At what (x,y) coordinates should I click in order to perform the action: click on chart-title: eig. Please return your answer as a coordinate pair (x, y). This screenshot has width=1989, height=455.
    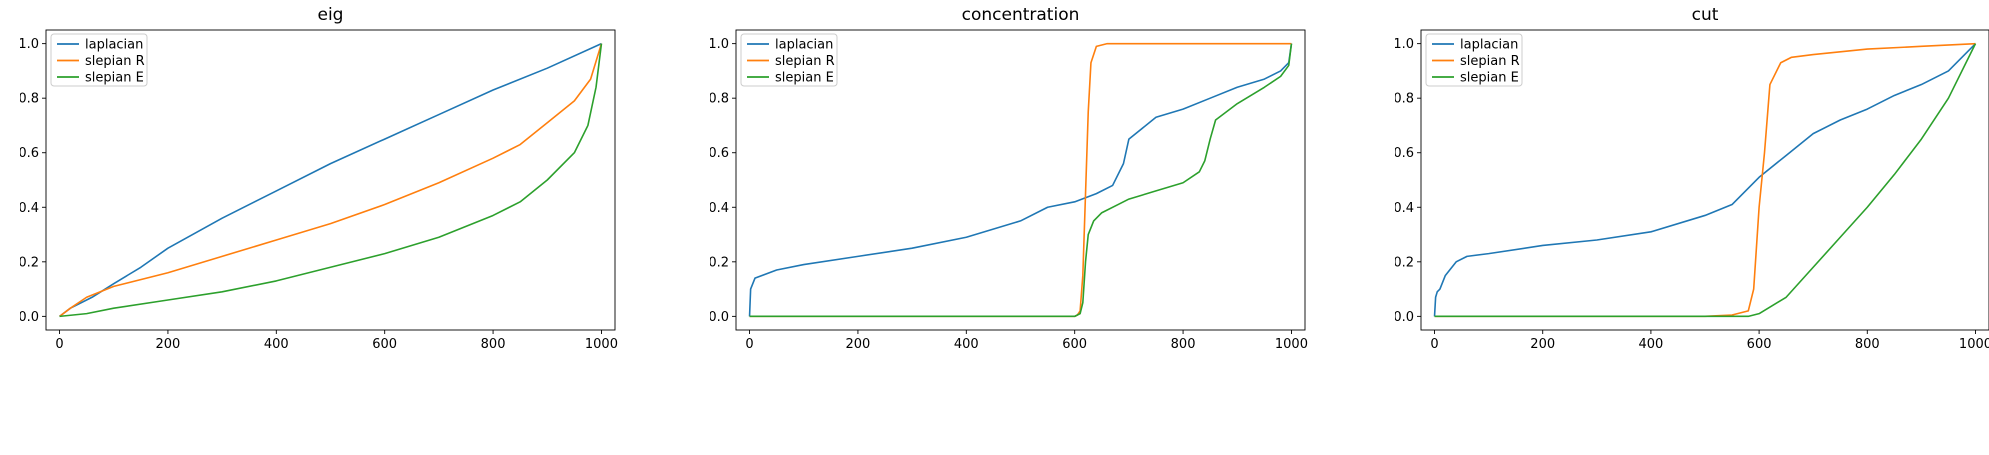
    Looking at the image, I should click on (331, 15).